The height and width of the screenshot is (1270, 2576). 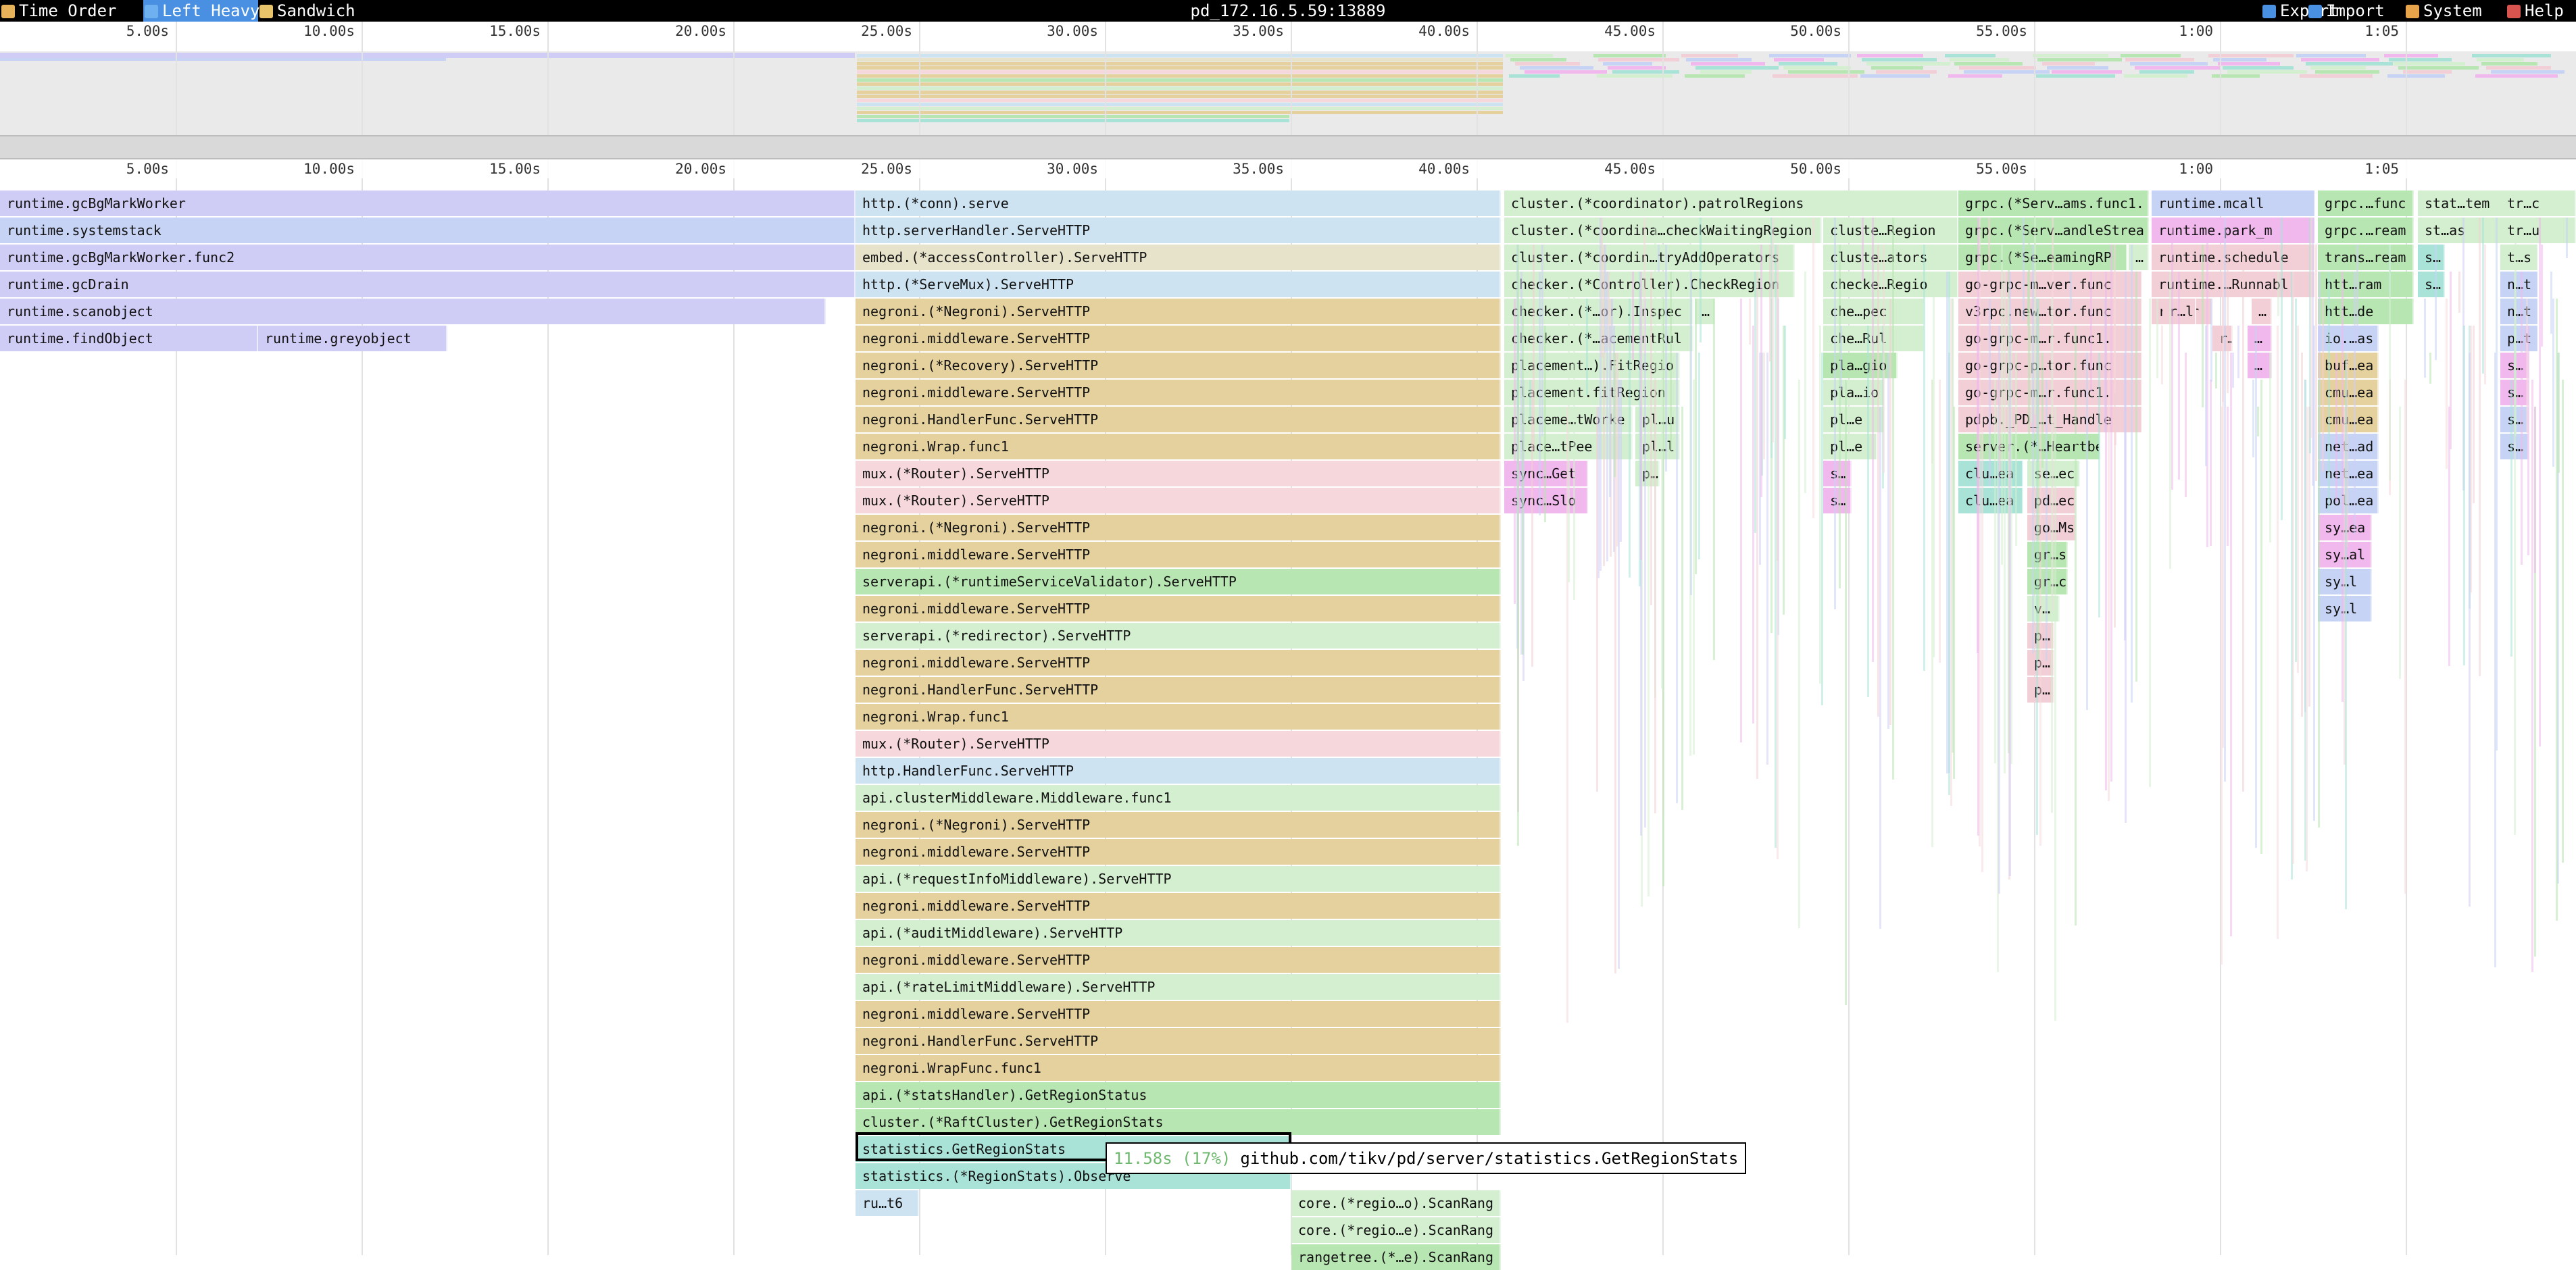 What do you see at coordinates (1396, 1257) in the screenshot?
I see `flame-frame: rangetree.(*…e).ScanRang` at bounding box center [1396, 1257].